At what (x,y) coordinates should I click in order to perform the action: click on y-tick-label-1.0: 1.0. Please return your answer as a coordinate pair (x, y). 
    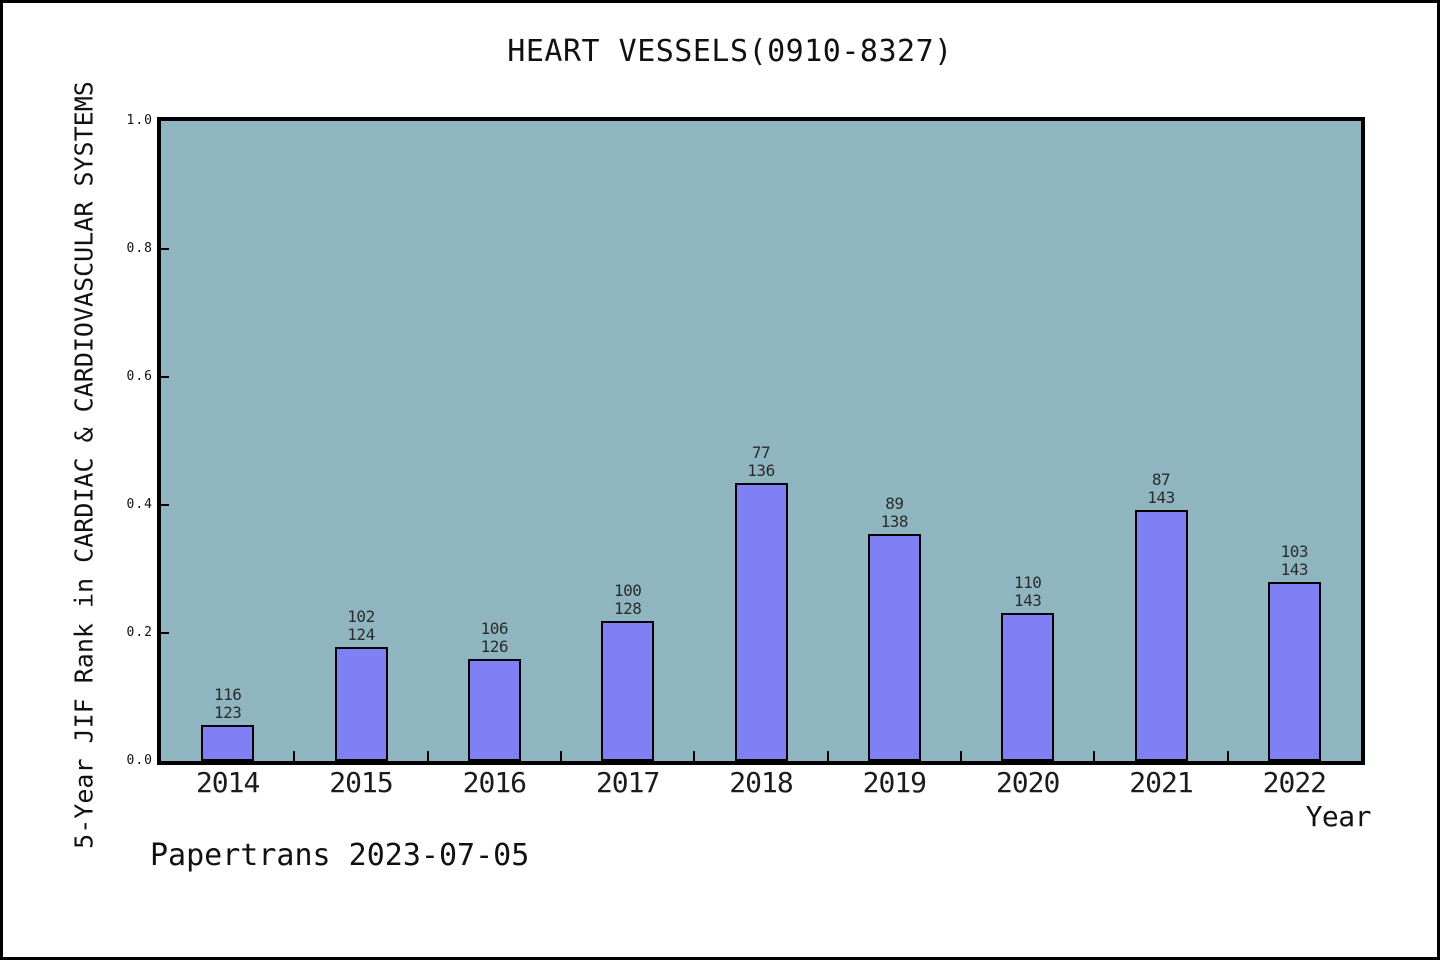
    Looking at the image, I should click on (139, 120).